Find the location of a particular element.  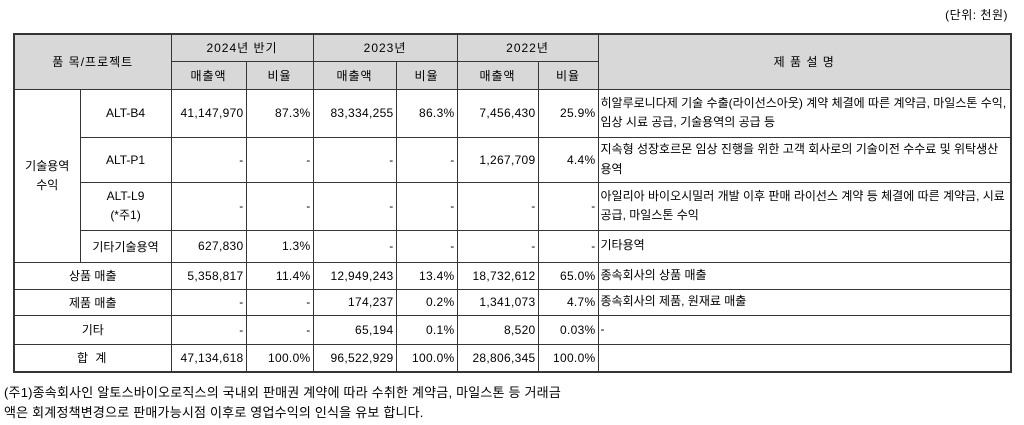

row-label-alt-p1: ALT-P1 is located at coordinates (125, 159).